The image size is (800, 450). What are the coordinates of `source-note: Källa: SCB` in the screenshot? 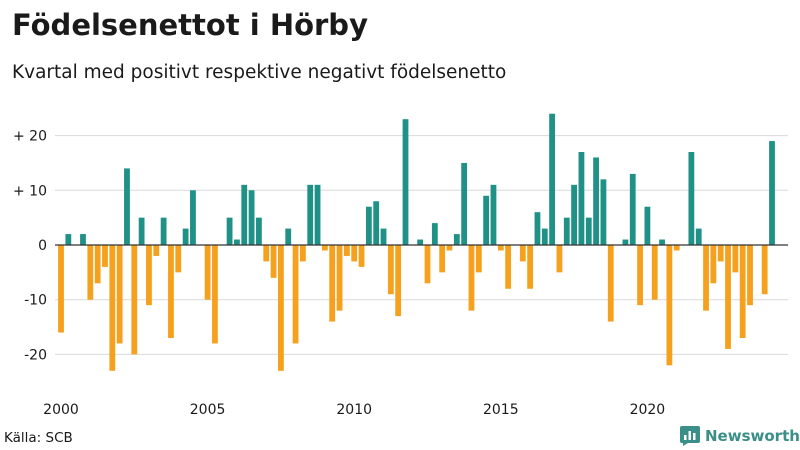 It's located at (38, 438).